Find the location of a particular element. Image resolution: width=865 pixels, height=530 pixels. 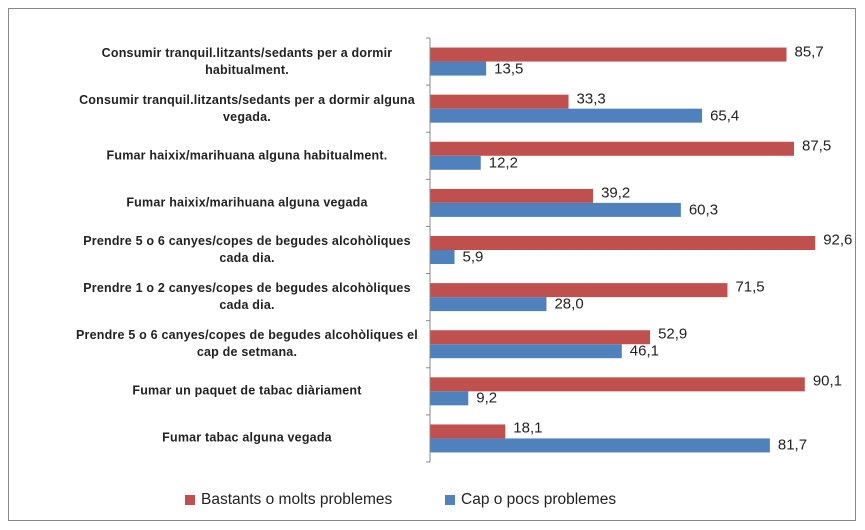

value-label: 52,9 is located at coordinates (673, 334).